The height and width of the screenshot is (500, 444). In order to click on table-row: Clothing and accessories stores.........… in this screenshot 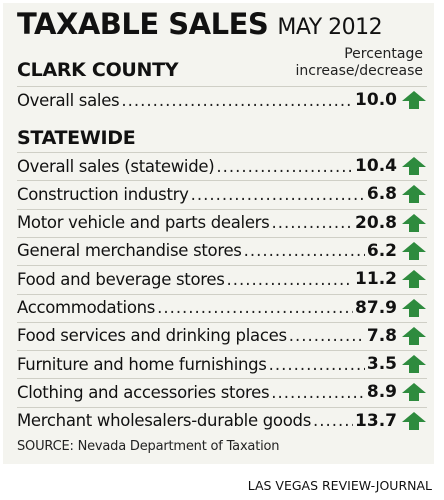, I will do `click(222, 391)`.